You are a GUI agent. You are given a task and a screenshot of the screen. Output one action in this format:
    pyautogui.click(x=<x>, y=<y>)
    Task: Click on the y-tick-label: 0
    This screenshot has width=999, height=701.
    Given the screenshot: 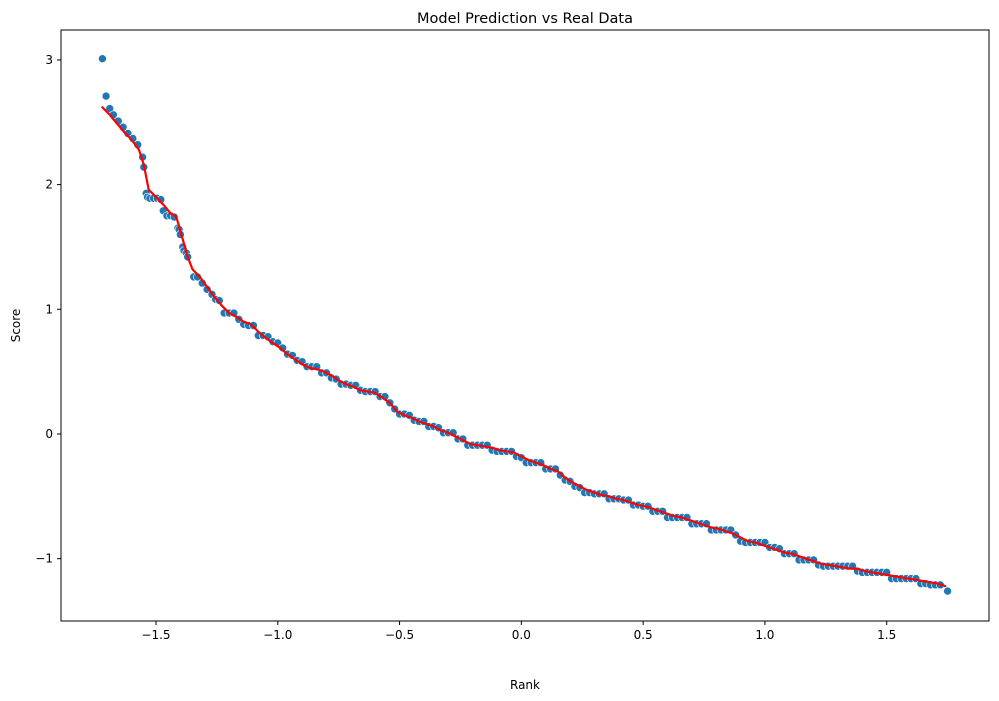 What is the action you would take?
    pyautogui.click(x=49, y=434)
    